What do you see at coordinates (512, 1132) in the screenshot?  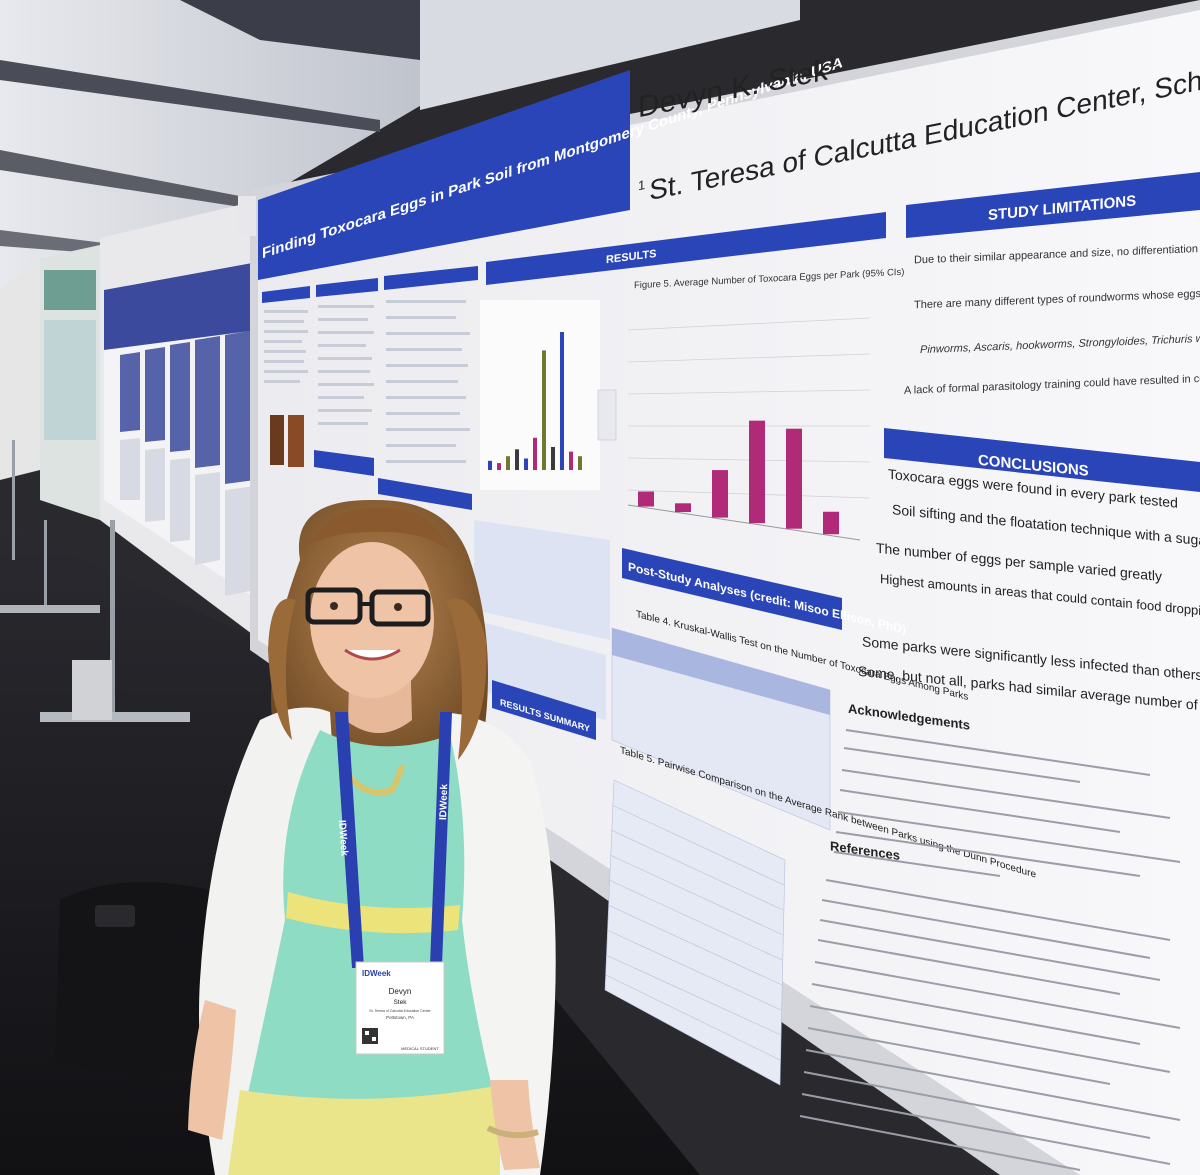 I see `bracelet` at bounding box center [512, 1132].